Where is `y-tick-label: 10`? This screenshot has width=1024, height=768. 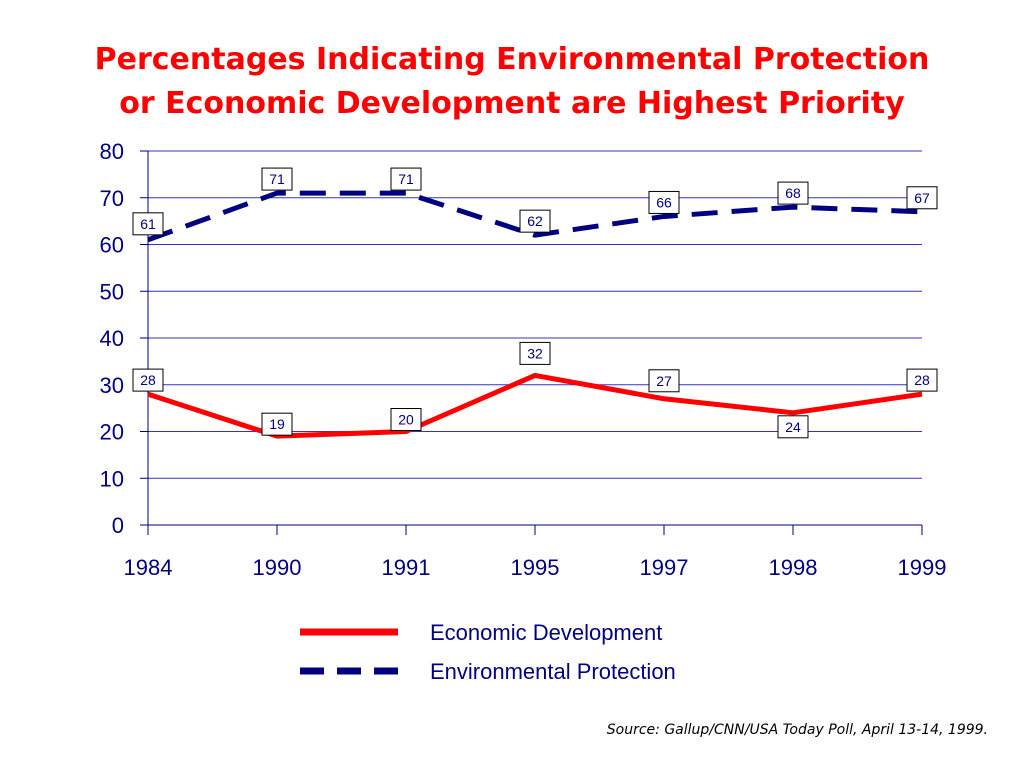
y-tick-label: 10 is located at coordinates (112, 478).